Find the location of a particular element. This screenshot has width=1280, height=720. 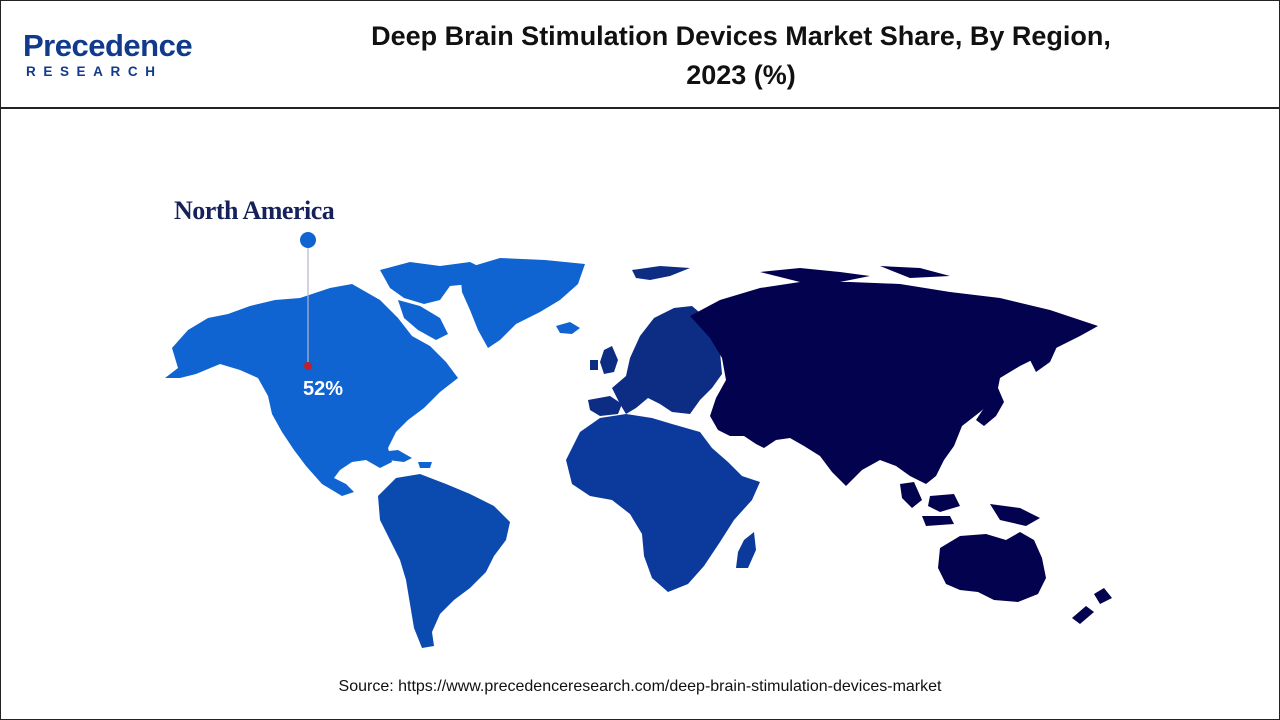

title-line-2: 2023 (%) is located at coordinates (741, 75).